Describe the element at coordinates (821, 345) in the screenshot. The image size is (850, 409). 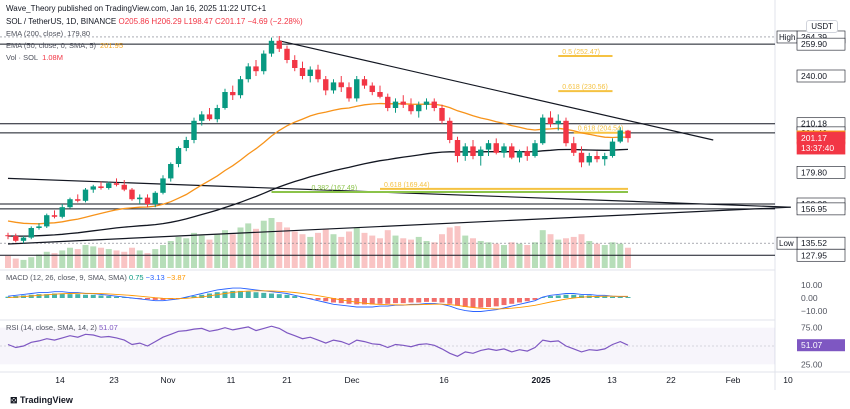
I see `rsi-value-box` at that location.